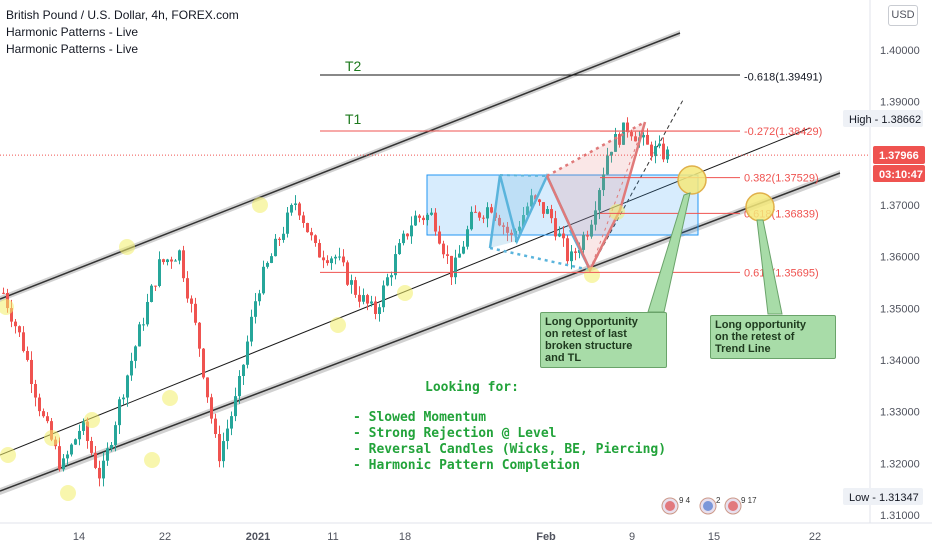 This screenshot has width=932, height=555. I want to click on currency-button: USD, so click(903, 15).